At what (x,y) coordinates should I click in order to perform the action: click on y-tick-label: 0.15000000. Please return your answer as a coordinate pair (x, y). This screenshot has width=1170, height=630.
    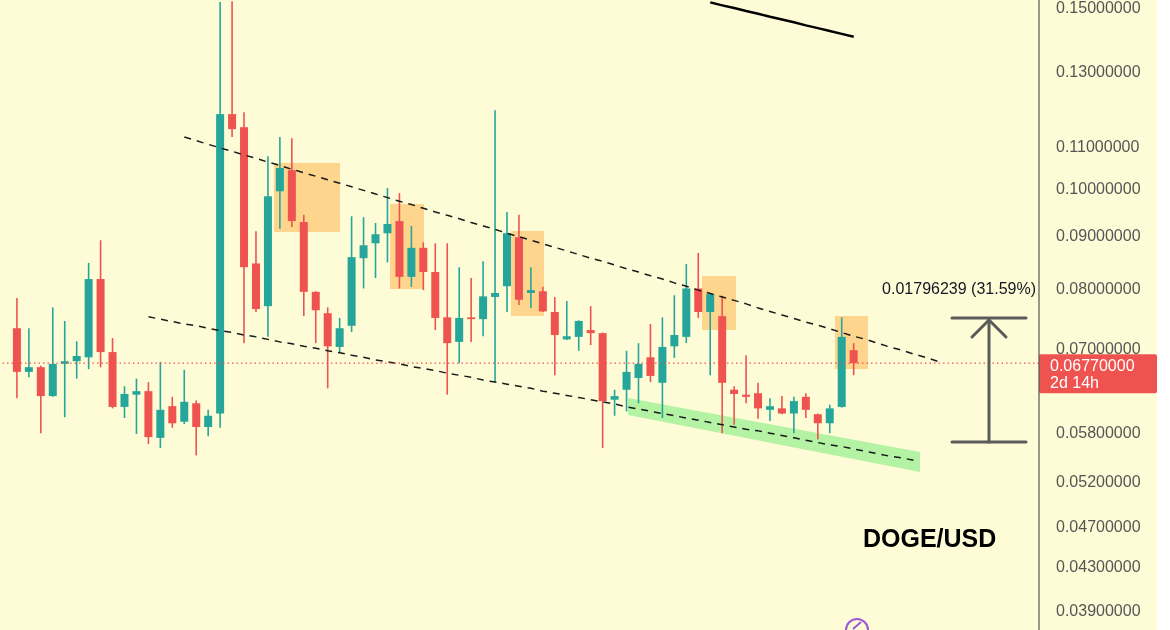
    Looking at the image, I should click on (1098, 8).